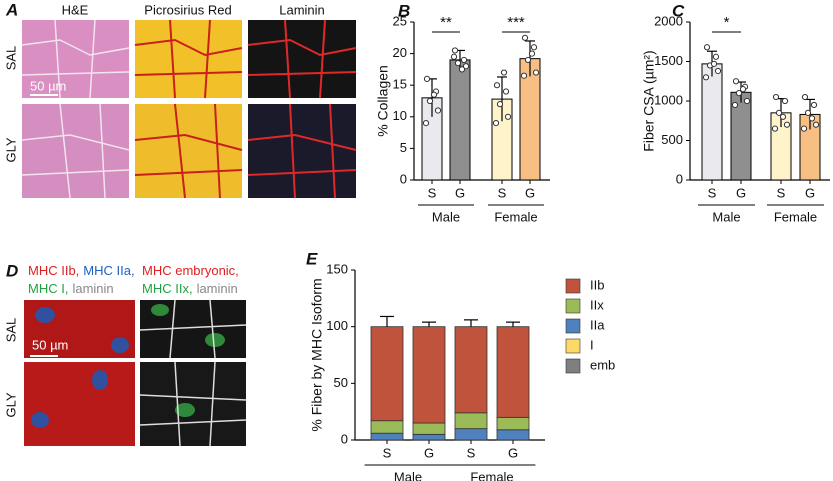 The height and width of the screenshot is (481, 833). I want to click on stain-legend: MHC embryonic,, so click(190, 270).